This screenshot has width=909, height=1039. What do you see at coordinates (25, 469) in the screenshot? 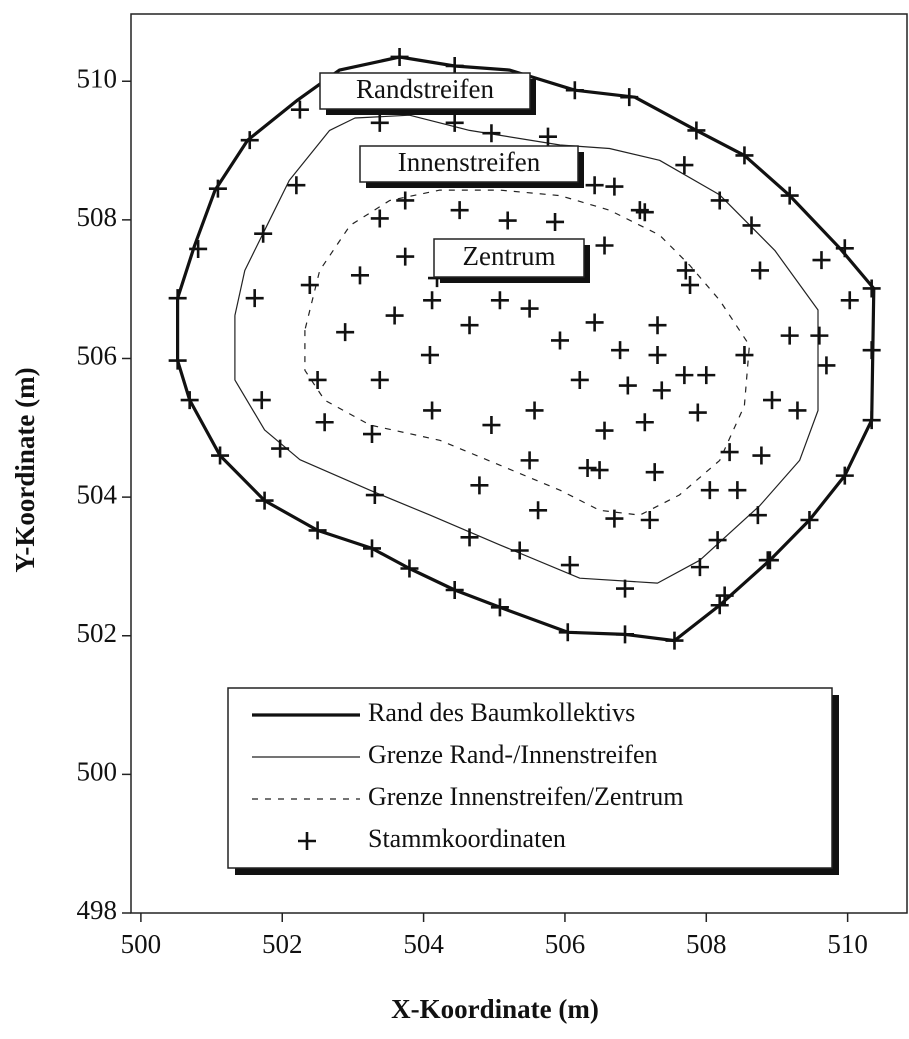
I see `y-axis-title: Y-Koordinate (m)` at bounding box center [25, 469].